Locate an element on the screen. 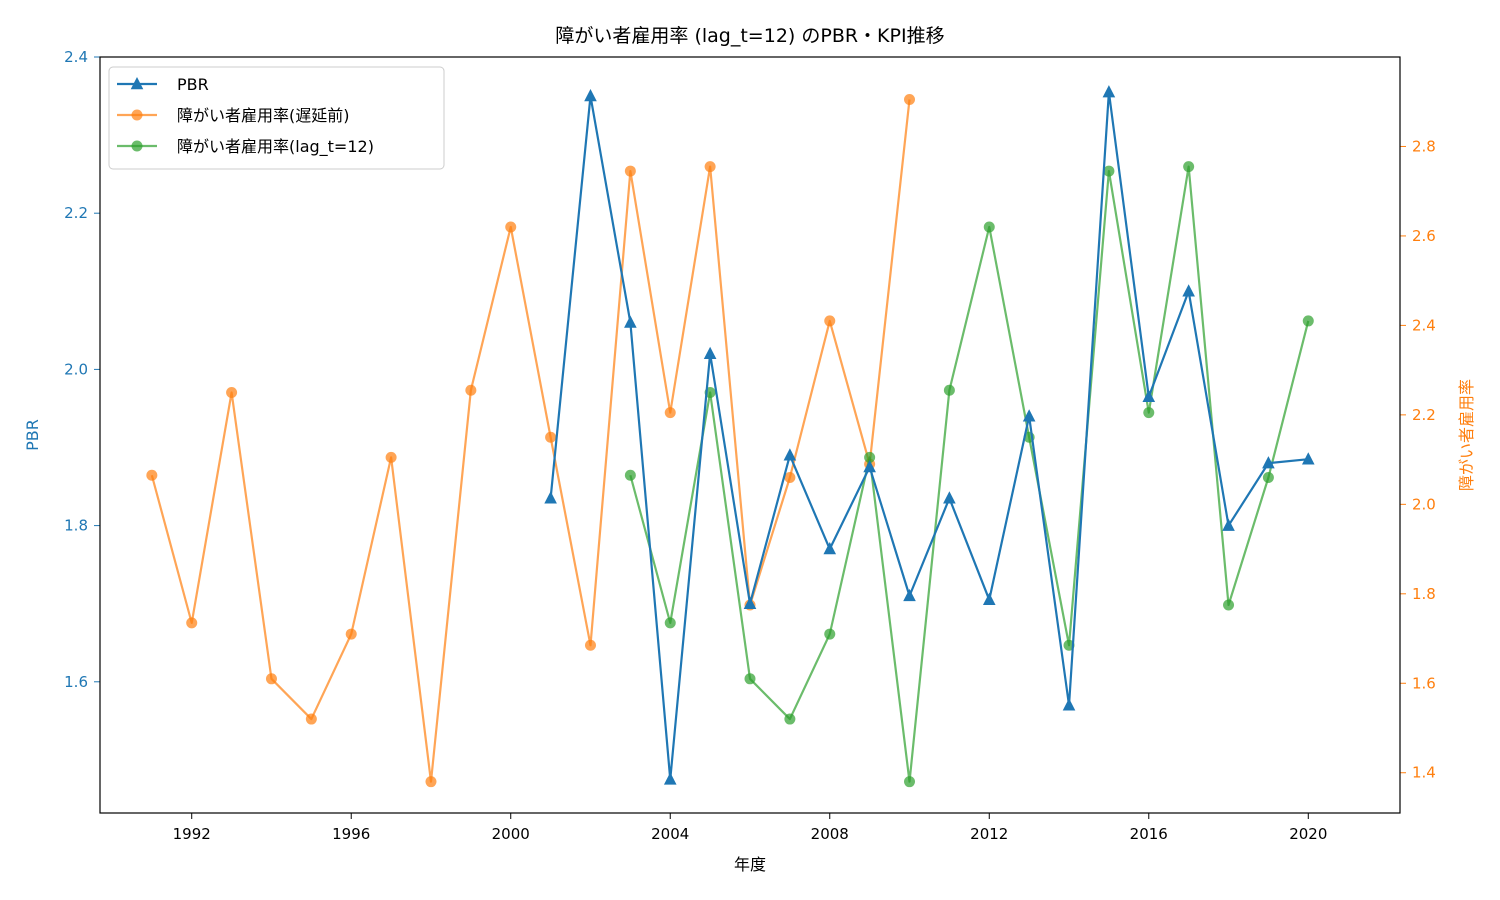 Image resolution: width=1500 pixels, height=900 pixels. right-y-axis-title: 障がい者雇用率 is located at coordinates (1466, 435).